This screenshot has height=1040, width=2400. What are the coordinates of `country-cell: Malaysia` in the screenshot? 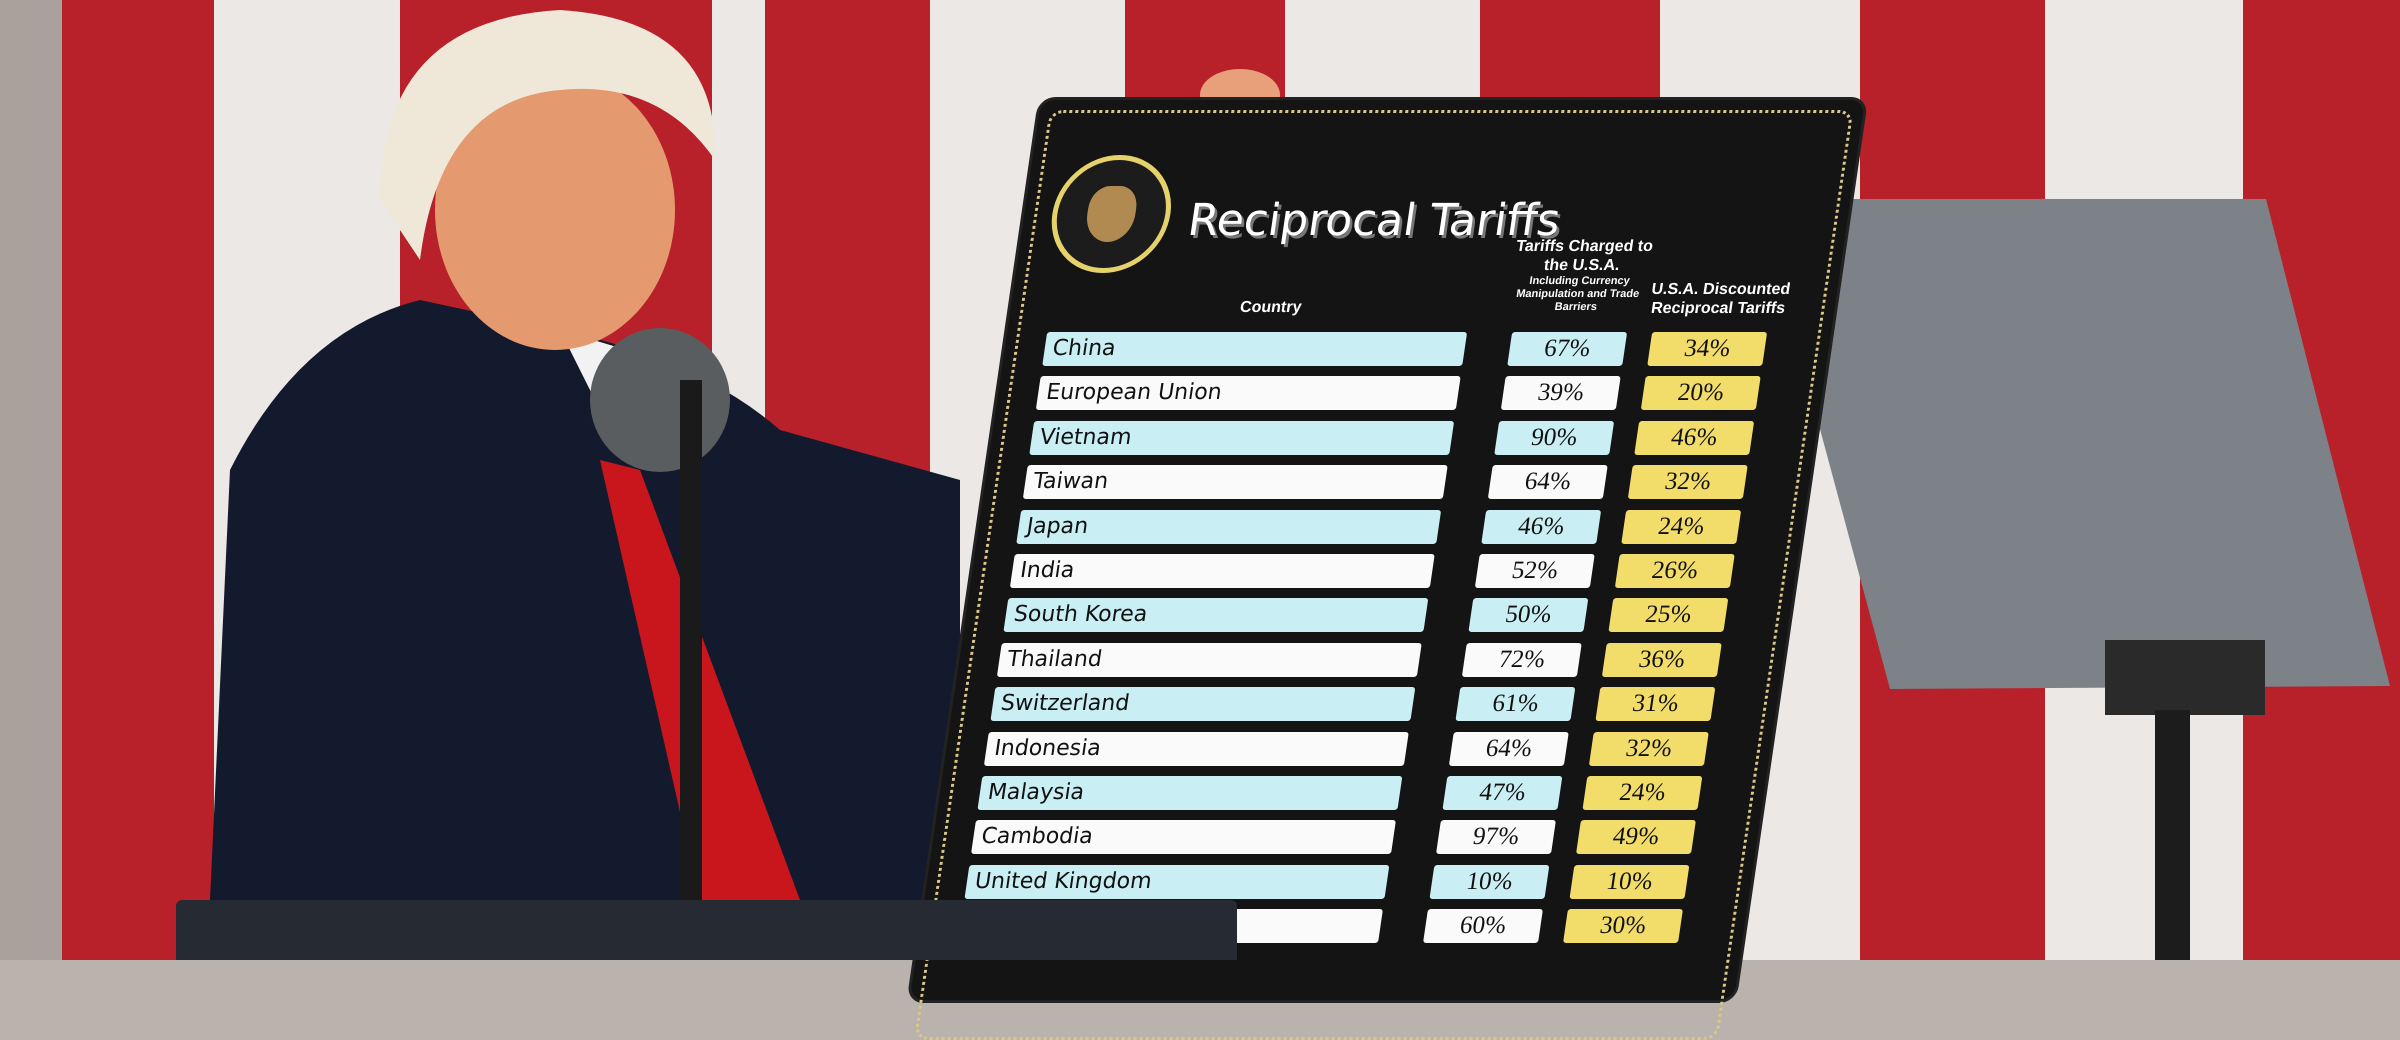 It's located at (1190, 793).